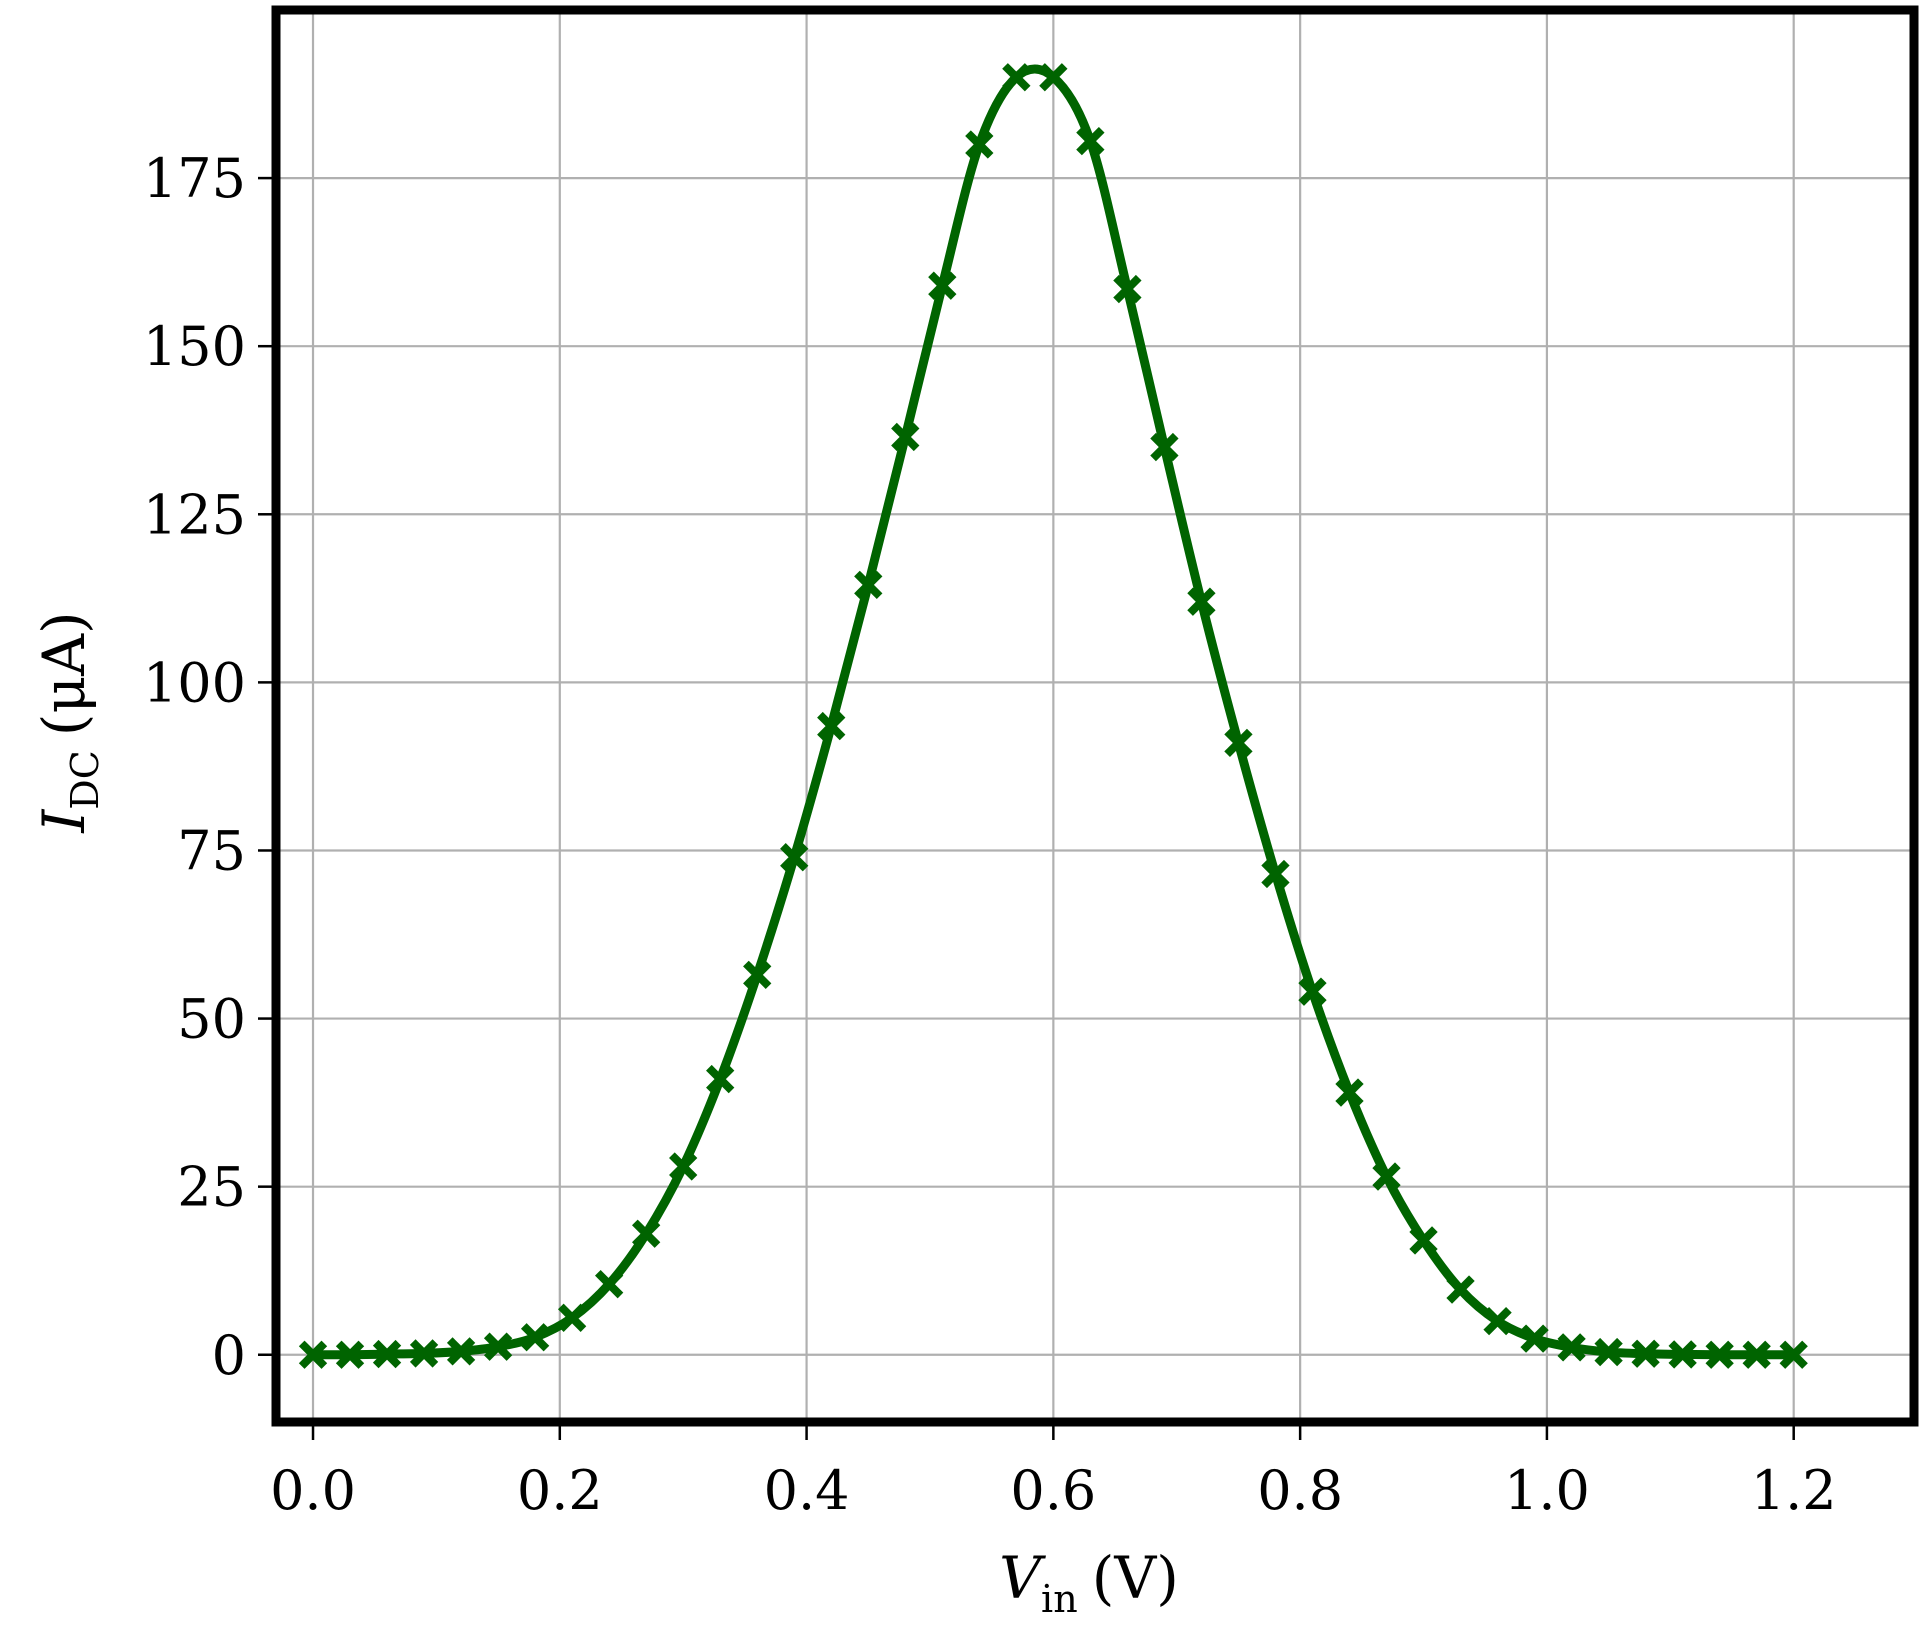 This screenshot has height=1637, width=1920. I want to click on data-point-19-stroke-b, so click(1016, 77).